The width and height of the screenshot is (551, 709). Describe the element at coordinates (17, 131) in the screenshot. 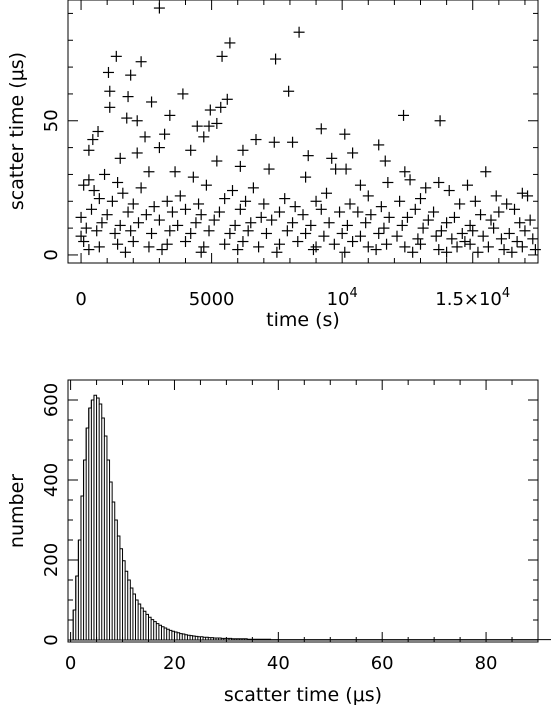

I see `scatter-y-axis-label: scatter time (μs)` at that location.